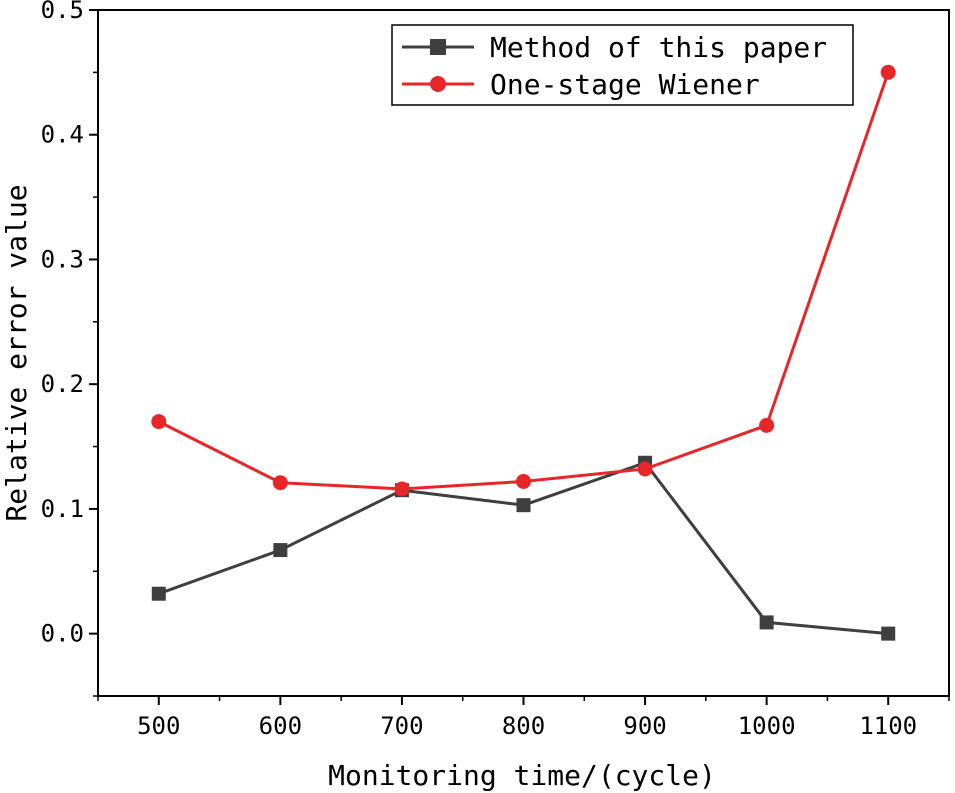 This screenshot has width=955, height=793. I want to click on y-axis-ticks: 0.0 0.1 0.2 0.3 0.4 0.5, so click(69, 348).